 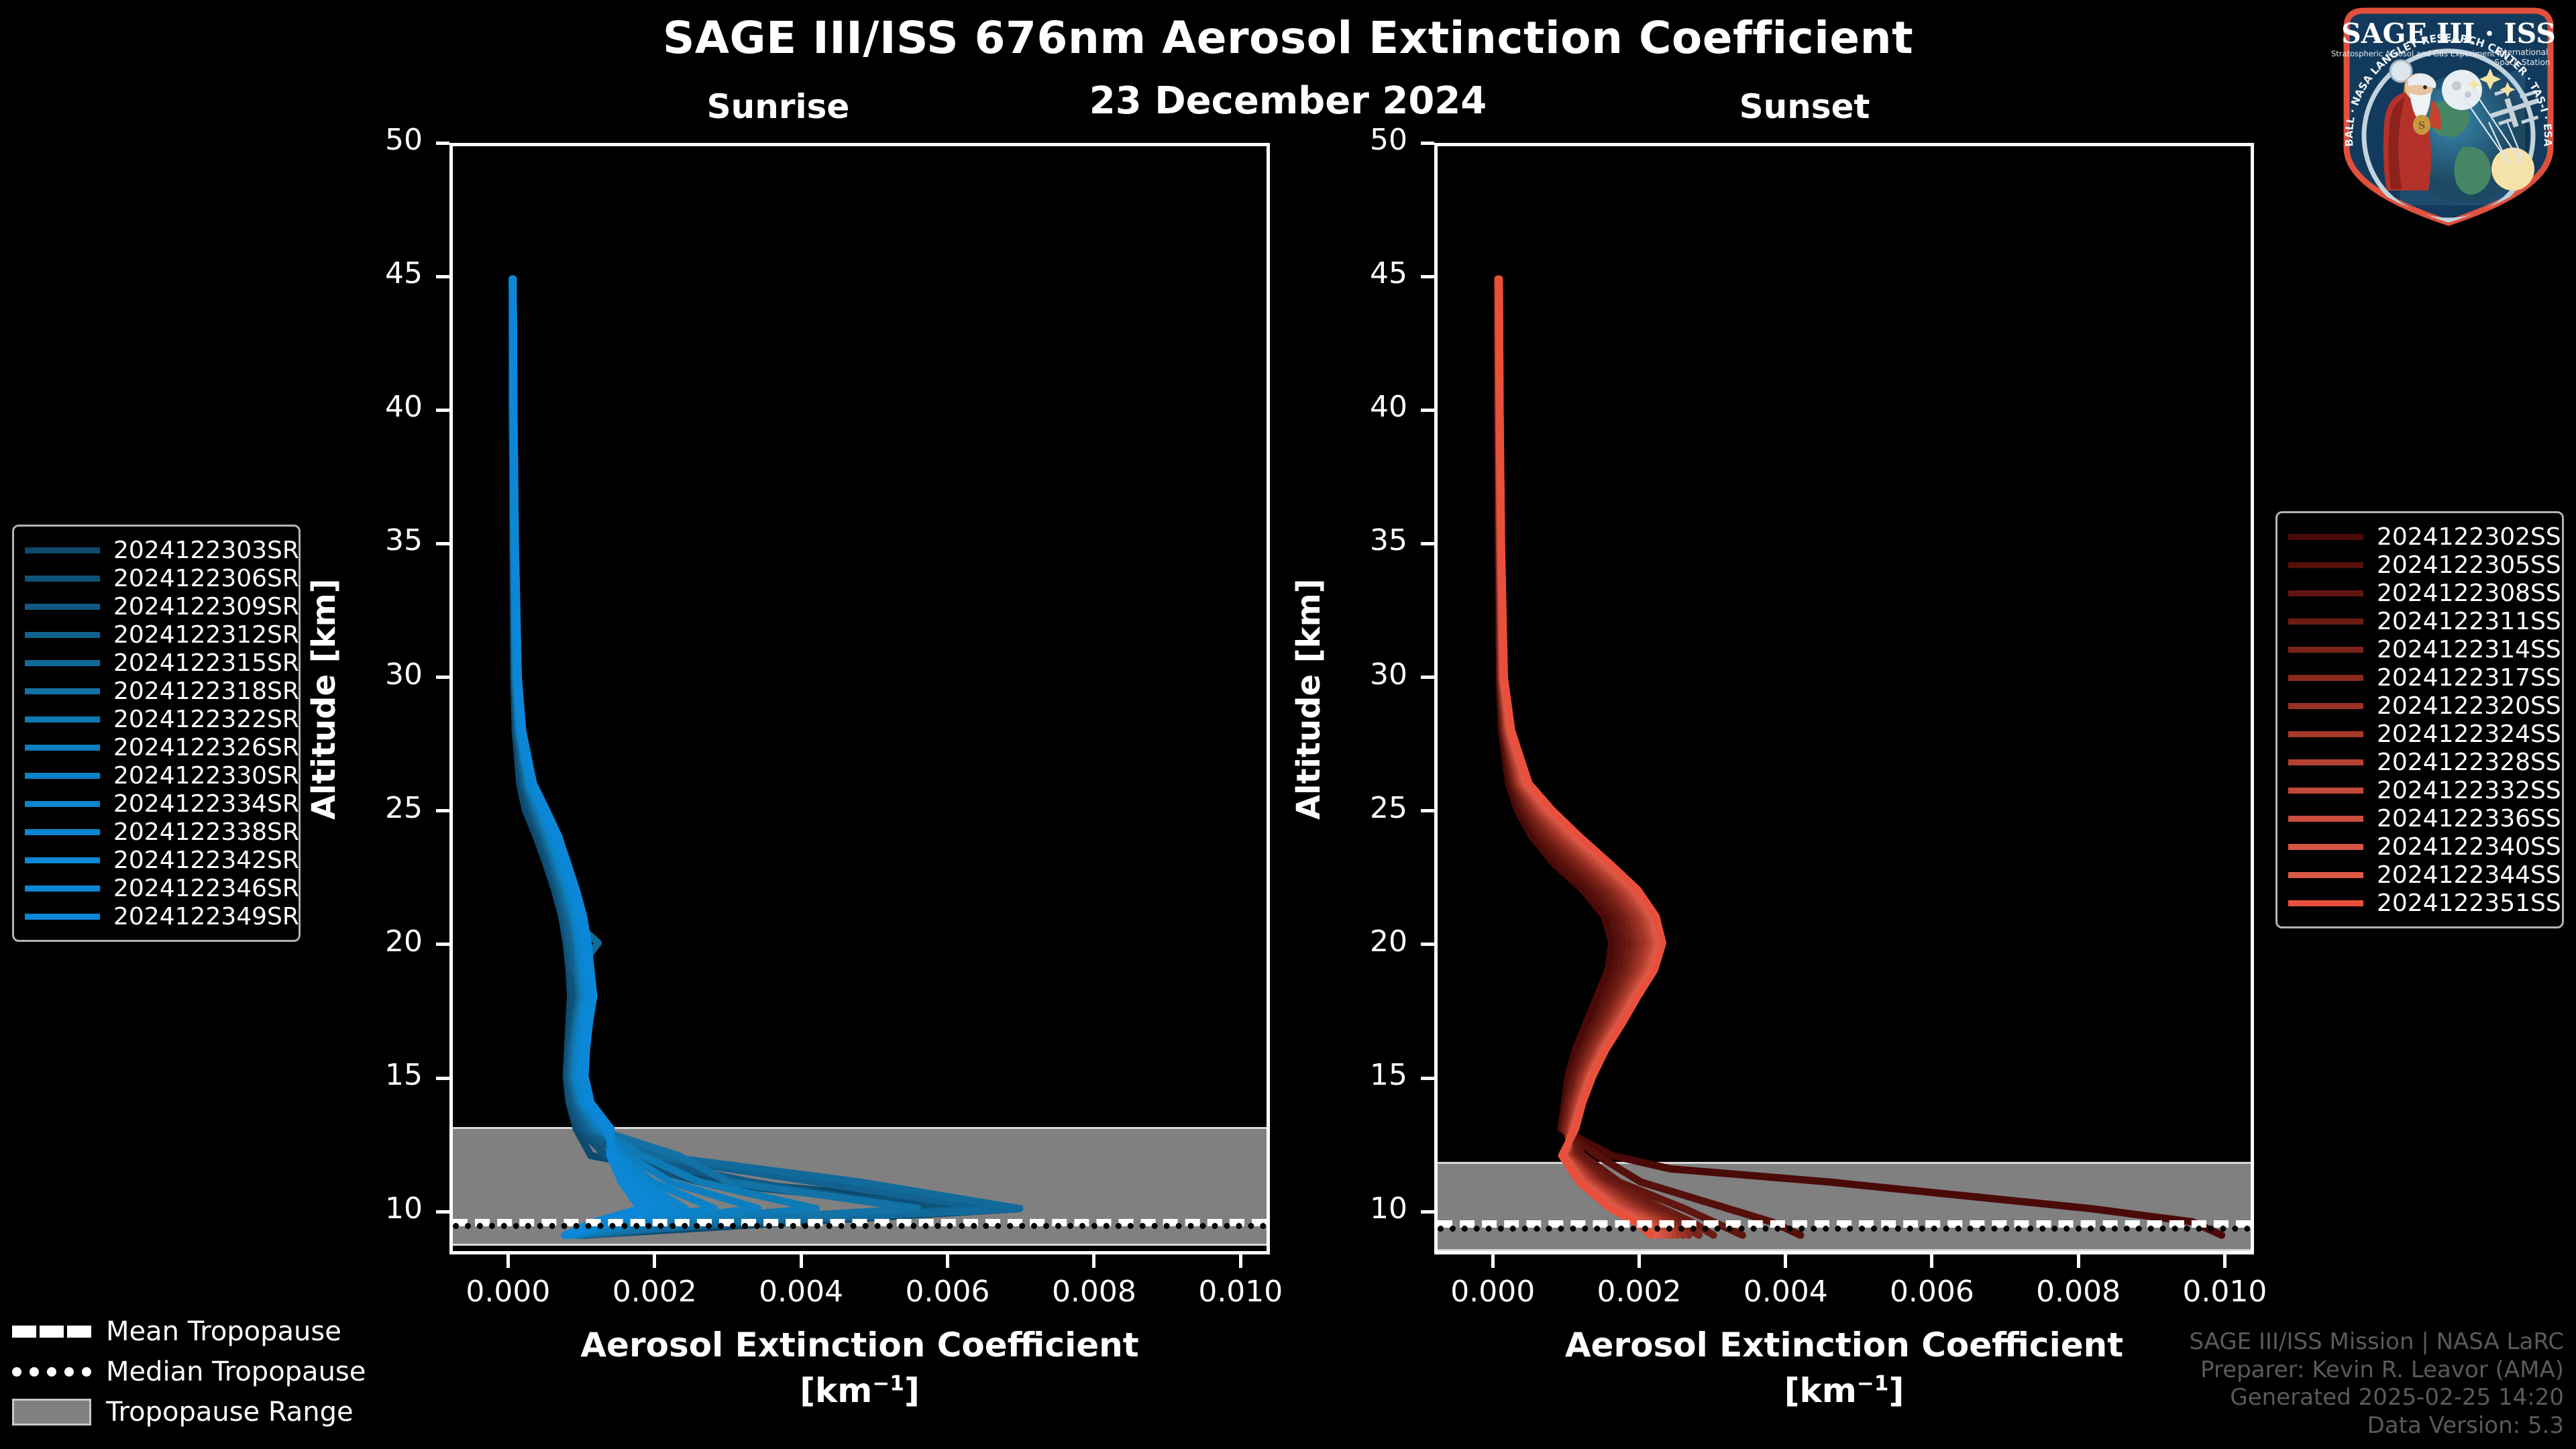 I want to click on legend-item: 2024122330SR, so click(x=162, y=775).